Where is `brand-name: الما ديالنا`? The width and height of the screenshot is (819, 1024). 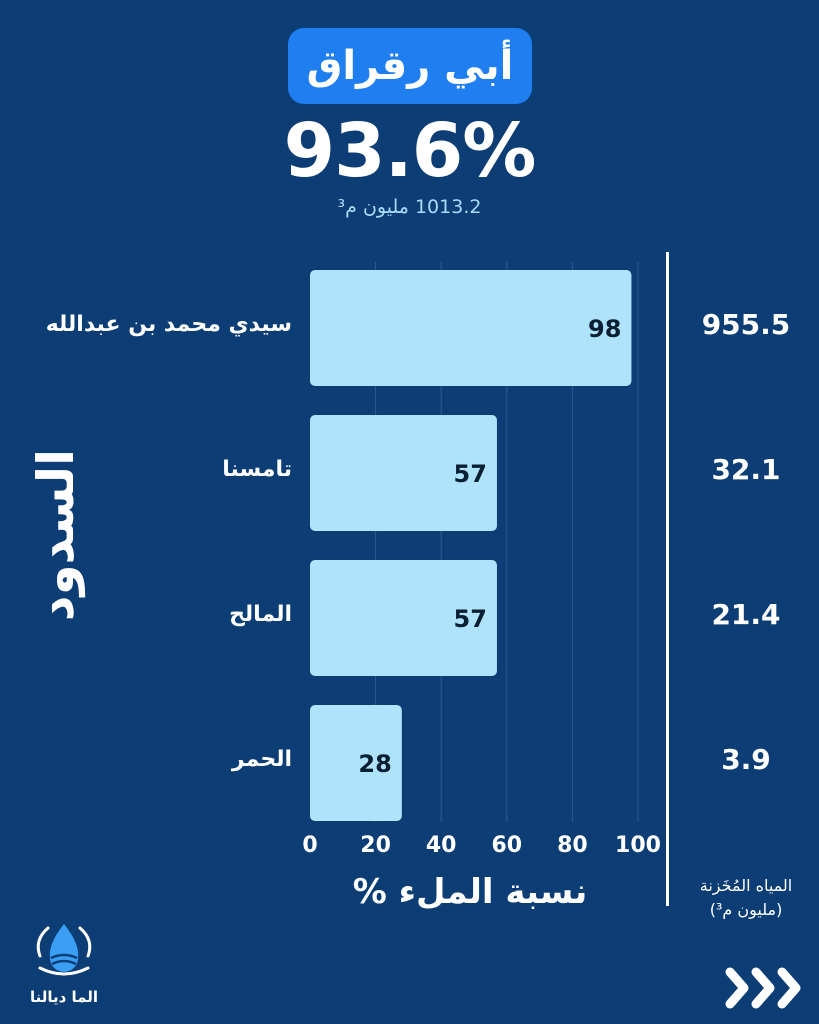 brand-name: الما ديالنا is located at coordinates (64, 997).